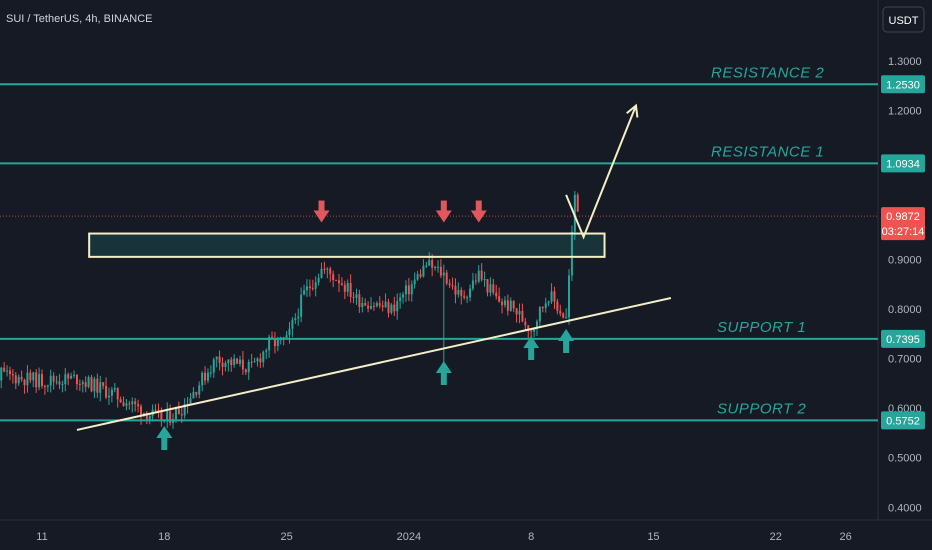 Image resolution: width=932 pixels, height=550 pixels. I want to click on level-price-tag-value: 1.2530, so click(903, 85).